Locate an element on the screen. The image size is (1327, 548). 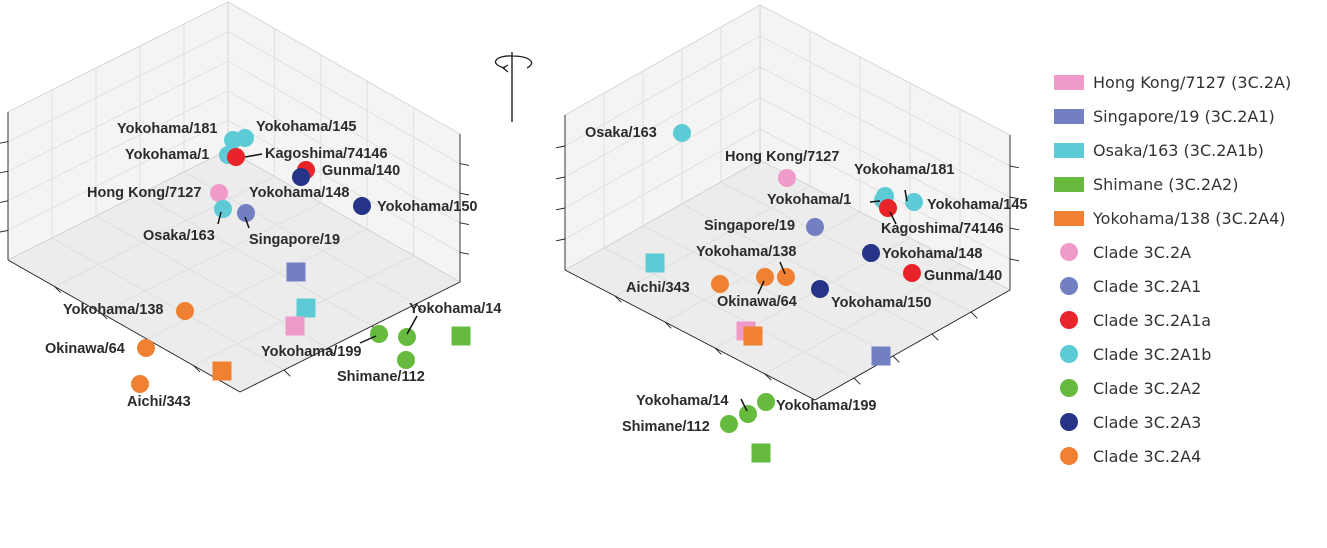
legend-label: Clade 3C.2A4 is located at coordinates (1147, 456).